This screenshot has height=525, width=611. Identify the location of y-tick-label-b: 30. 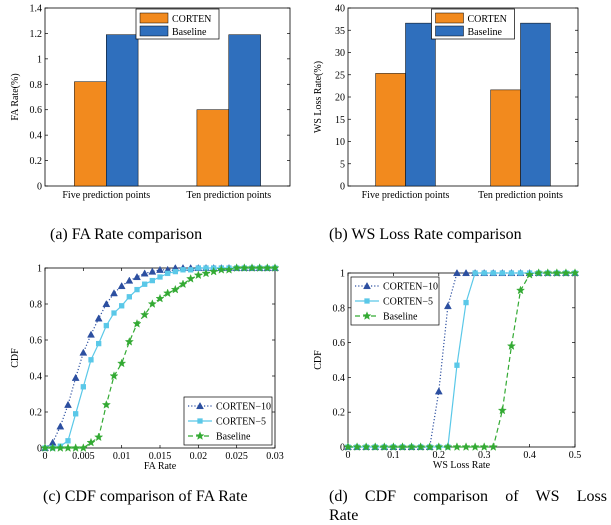
(340, 53).